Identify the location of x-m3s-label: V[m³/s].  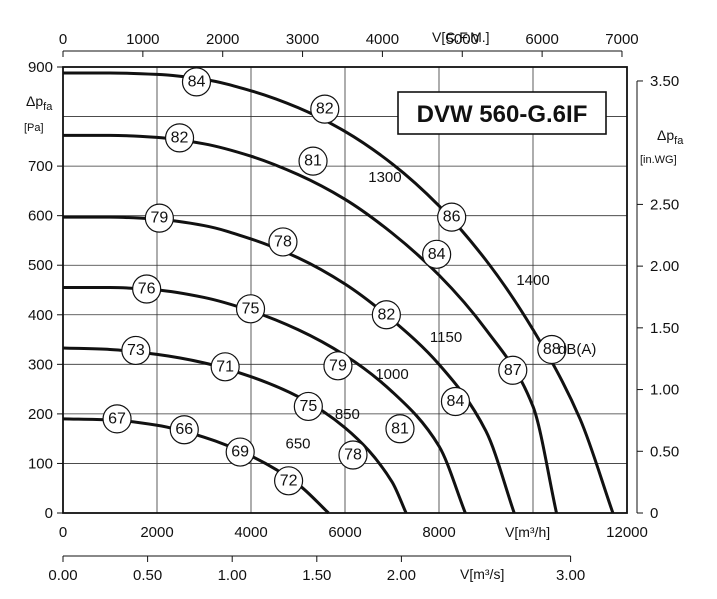
(482, 574).